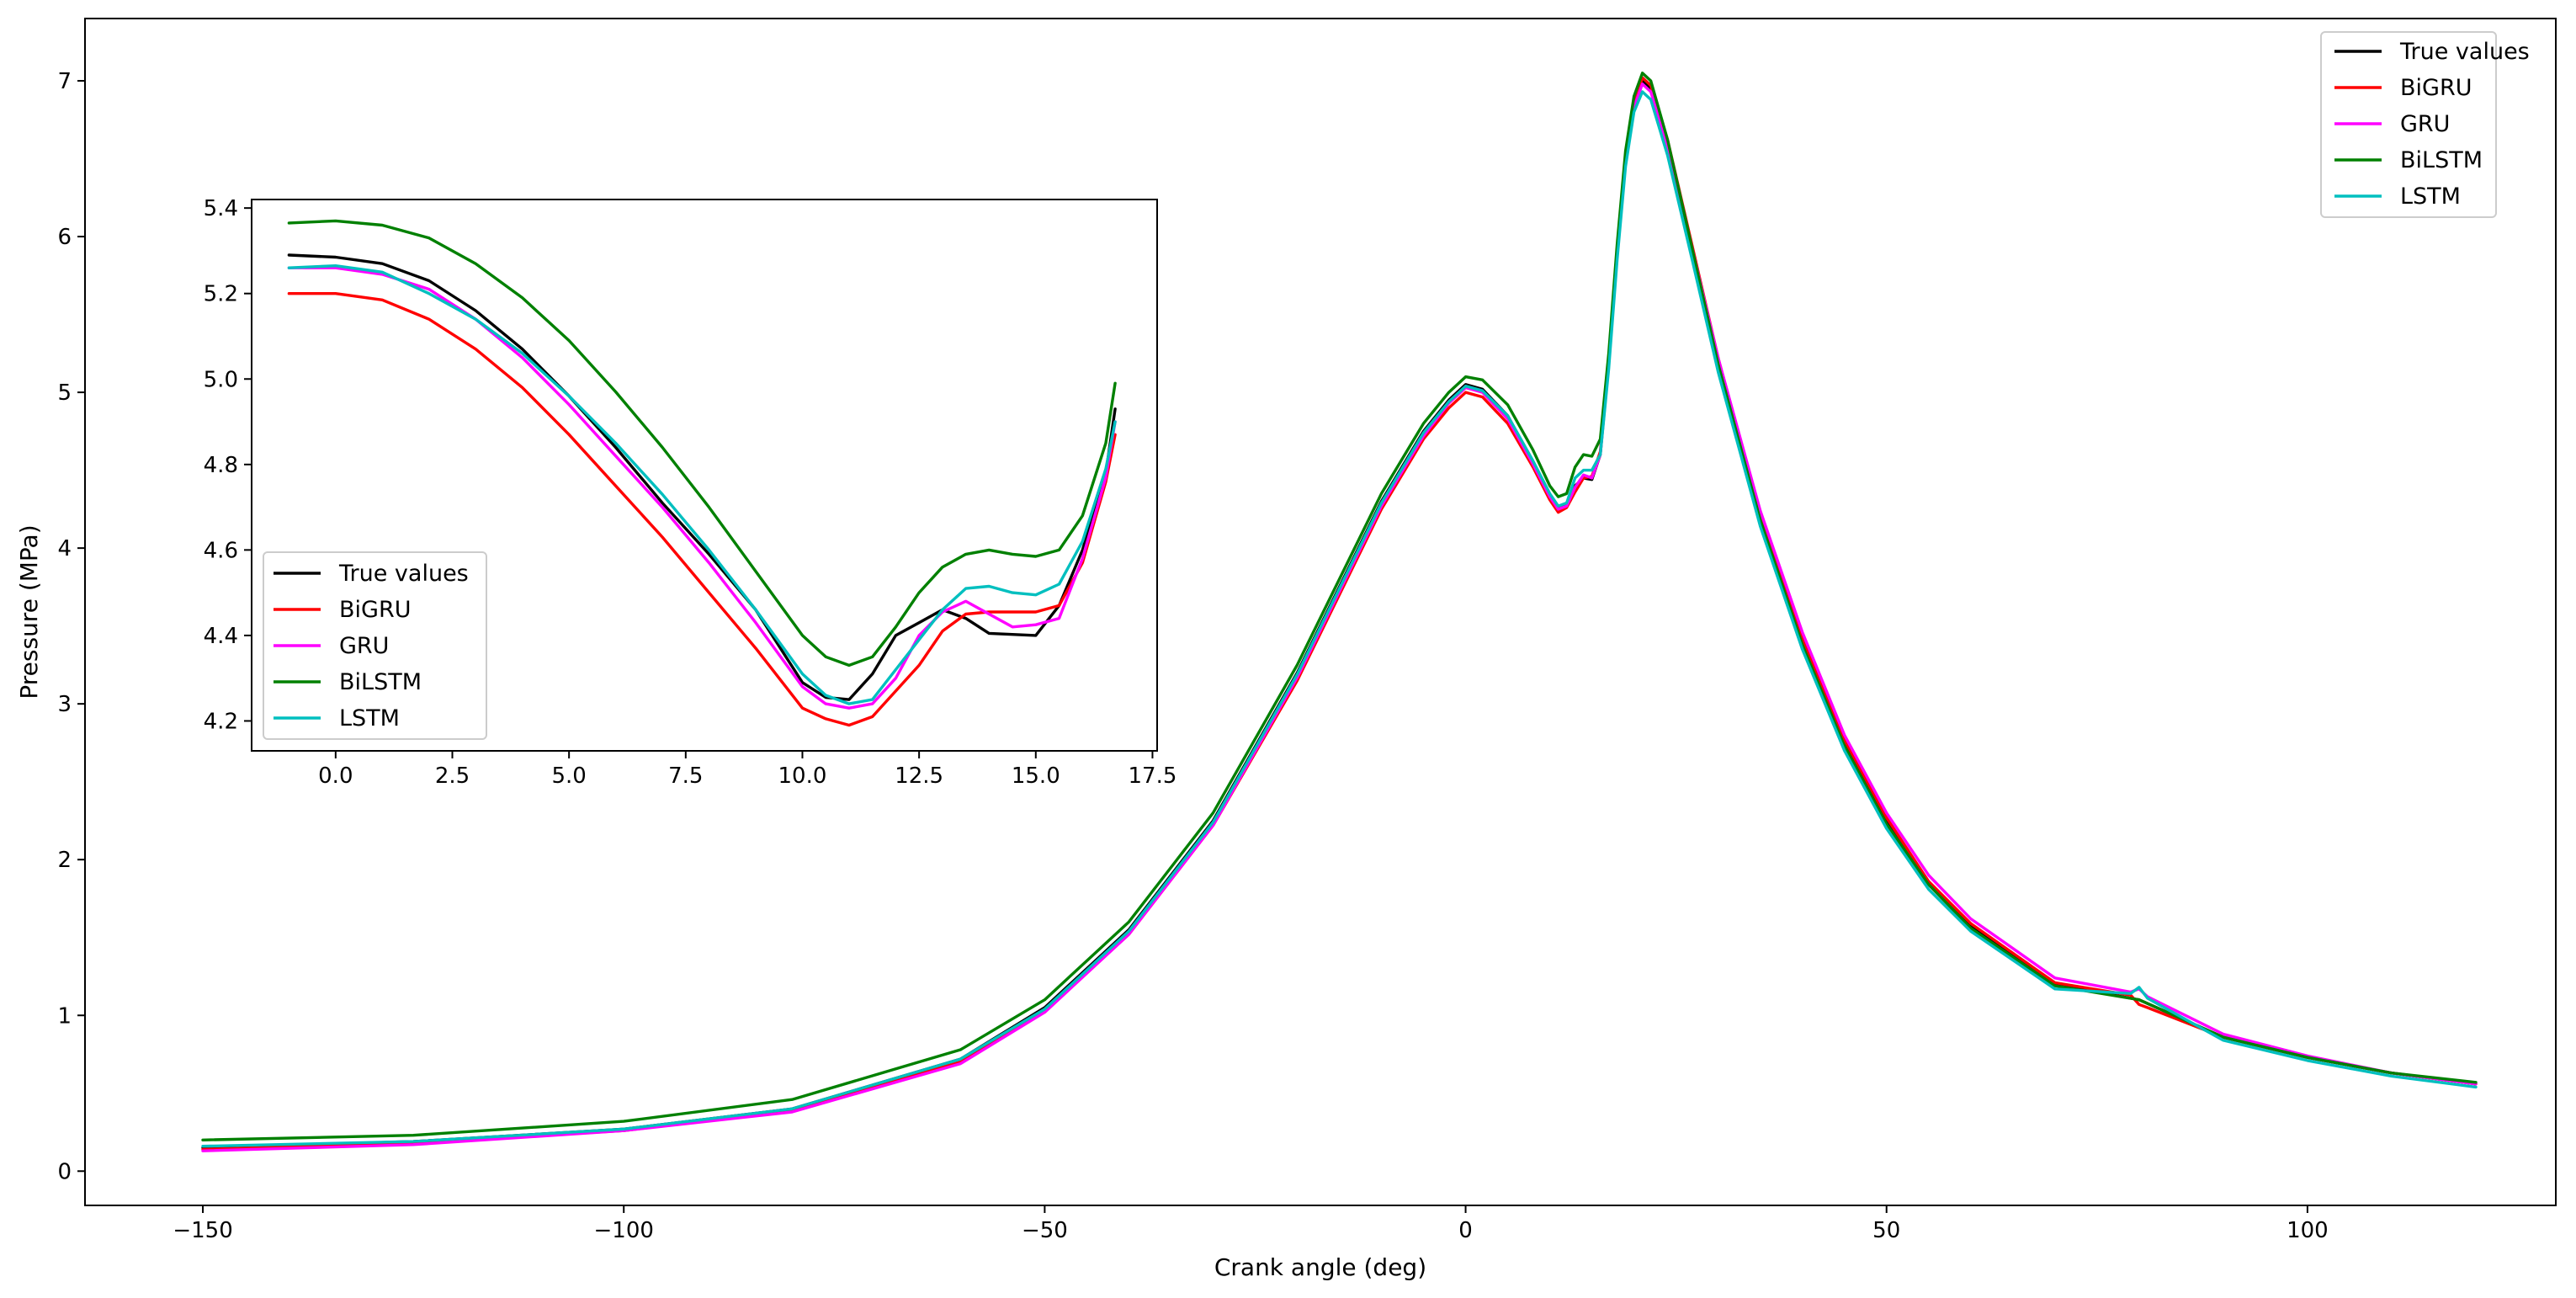 The width and height of the screenshot is (2576, 1298). Describe the element at coordinates (747, 770) in the screenshot. I see `inset-x-axis: 0.0 2.5 5.0 7.5 10.0 12.5 15.0 17.5` at that location.